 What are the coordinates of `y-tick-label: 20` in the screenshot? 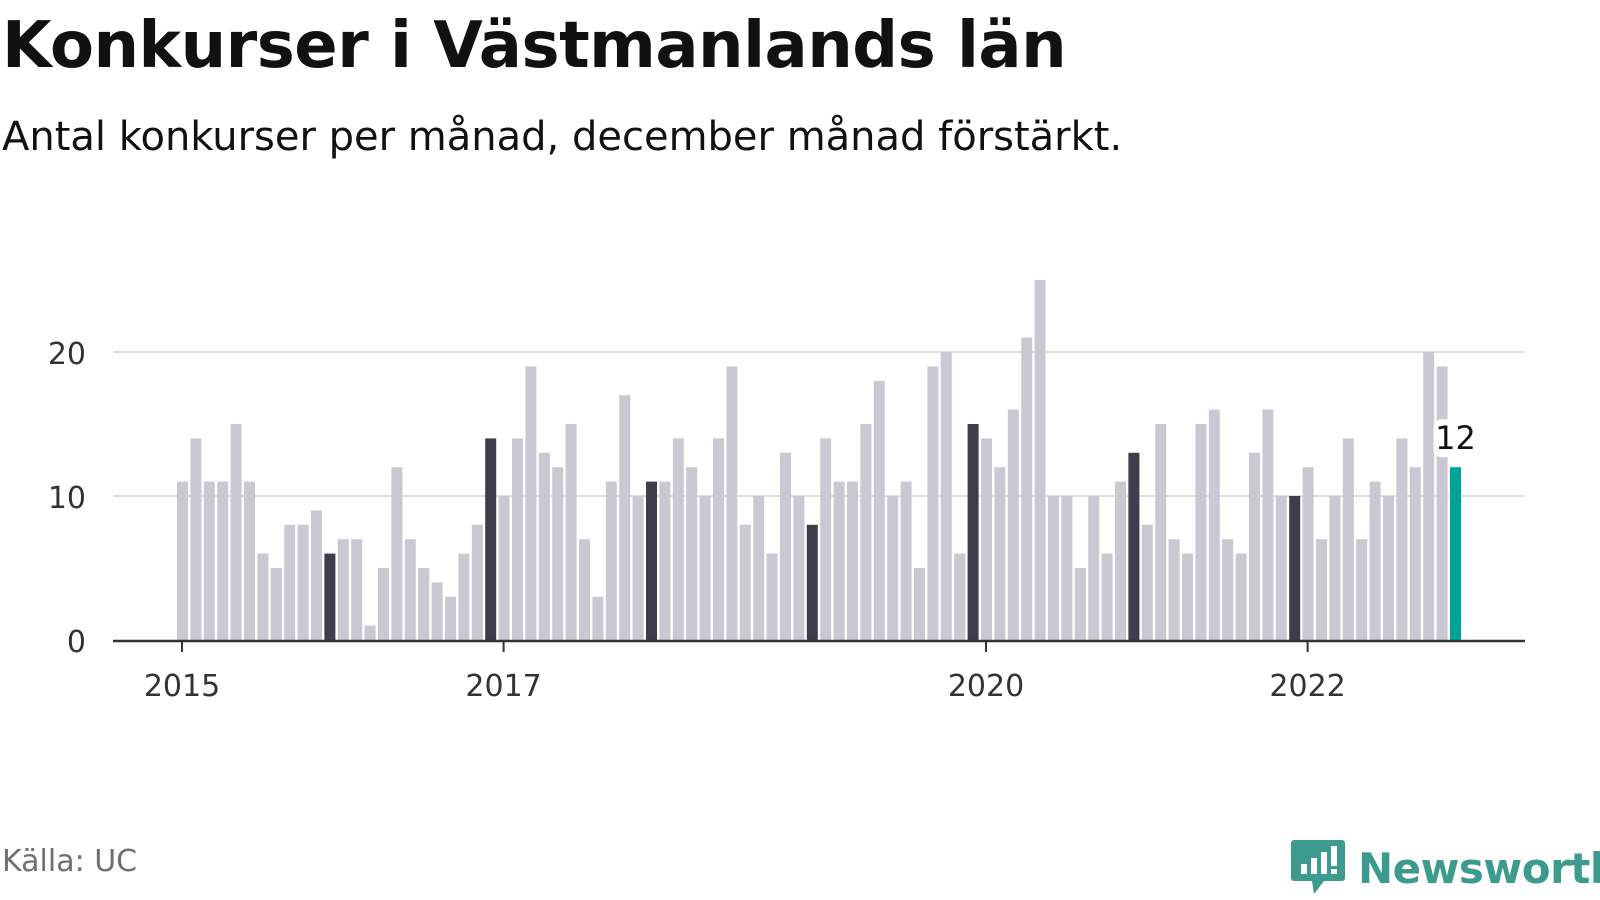 It's located at (67, 354).